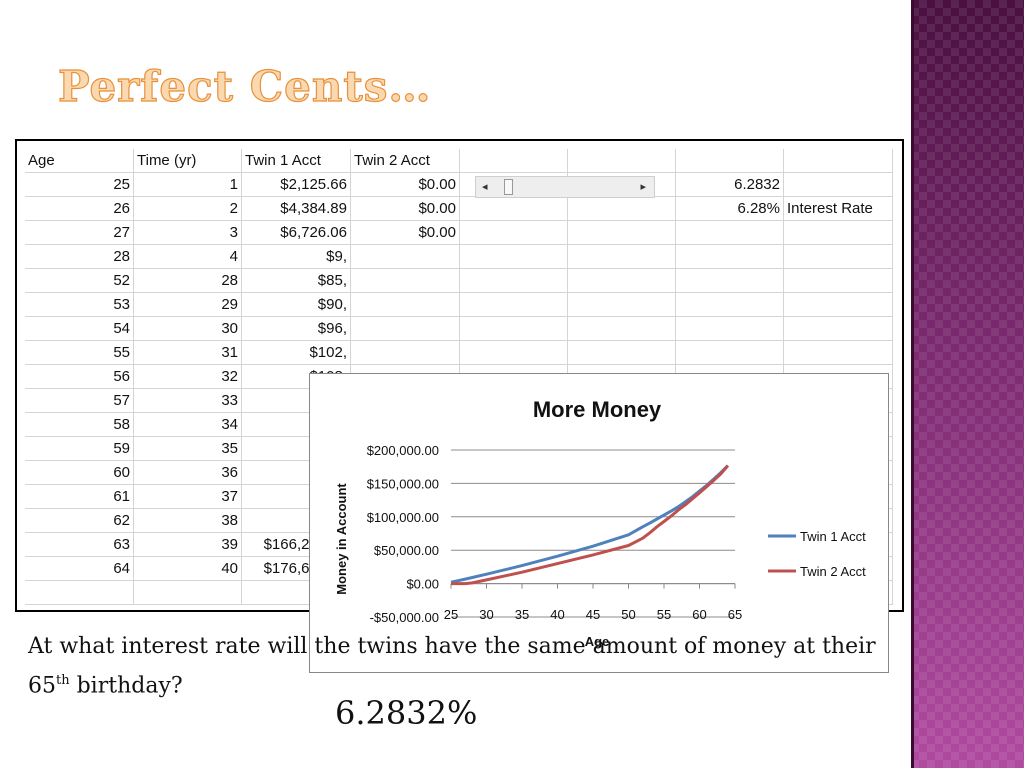  What do you see at coordinates (296, 305) in the screenshot?
I see `table-cell: $90,` at bounding box center [296, 305].